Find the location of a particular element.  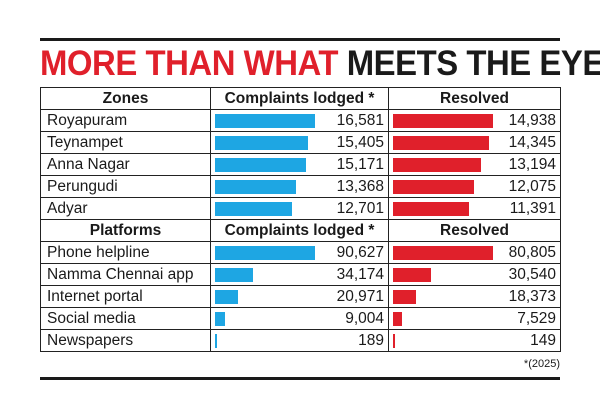

resolved-value: 12,075 is located at coordinates (532, 186).